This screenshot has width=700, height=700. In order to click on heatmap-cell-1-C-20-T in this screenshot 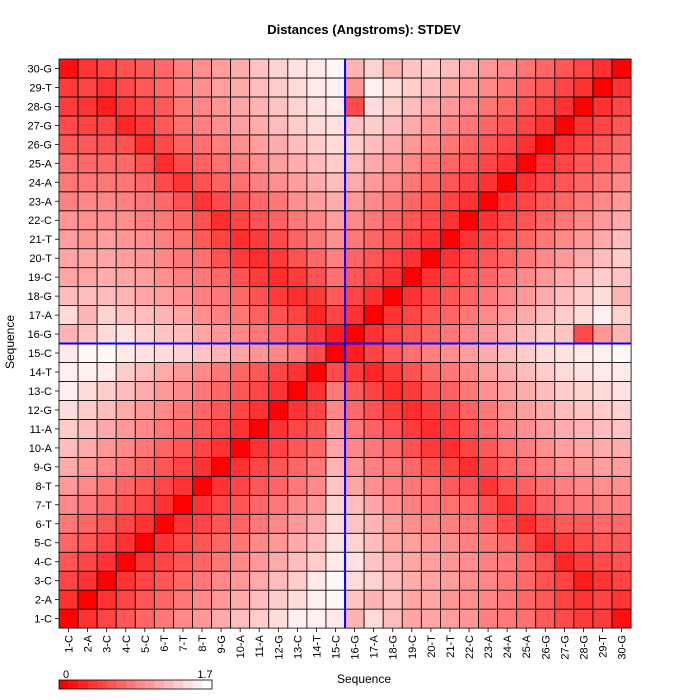, I will do `click(430, 618)`.